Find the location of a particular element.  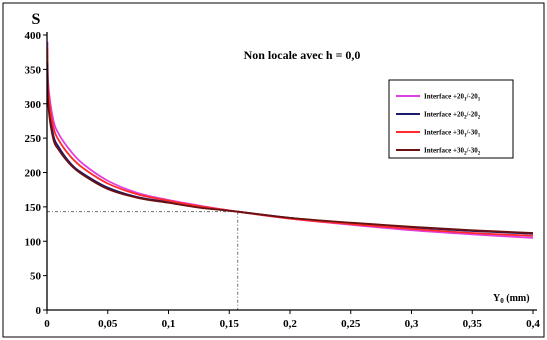

x-tick-label: 0,25 is located at coordinates (351, 324).